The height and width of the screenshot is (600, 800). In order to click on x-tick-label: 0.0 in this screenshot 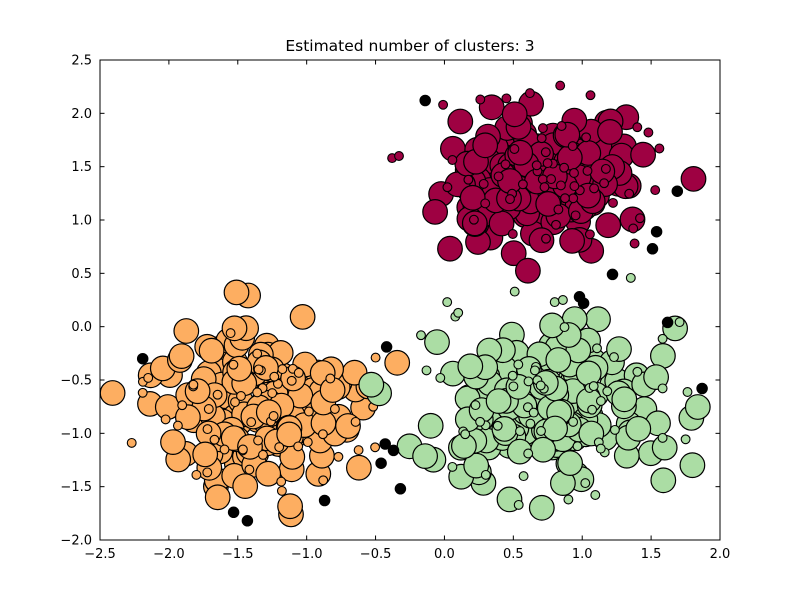, I will do `click(444, 554)`.